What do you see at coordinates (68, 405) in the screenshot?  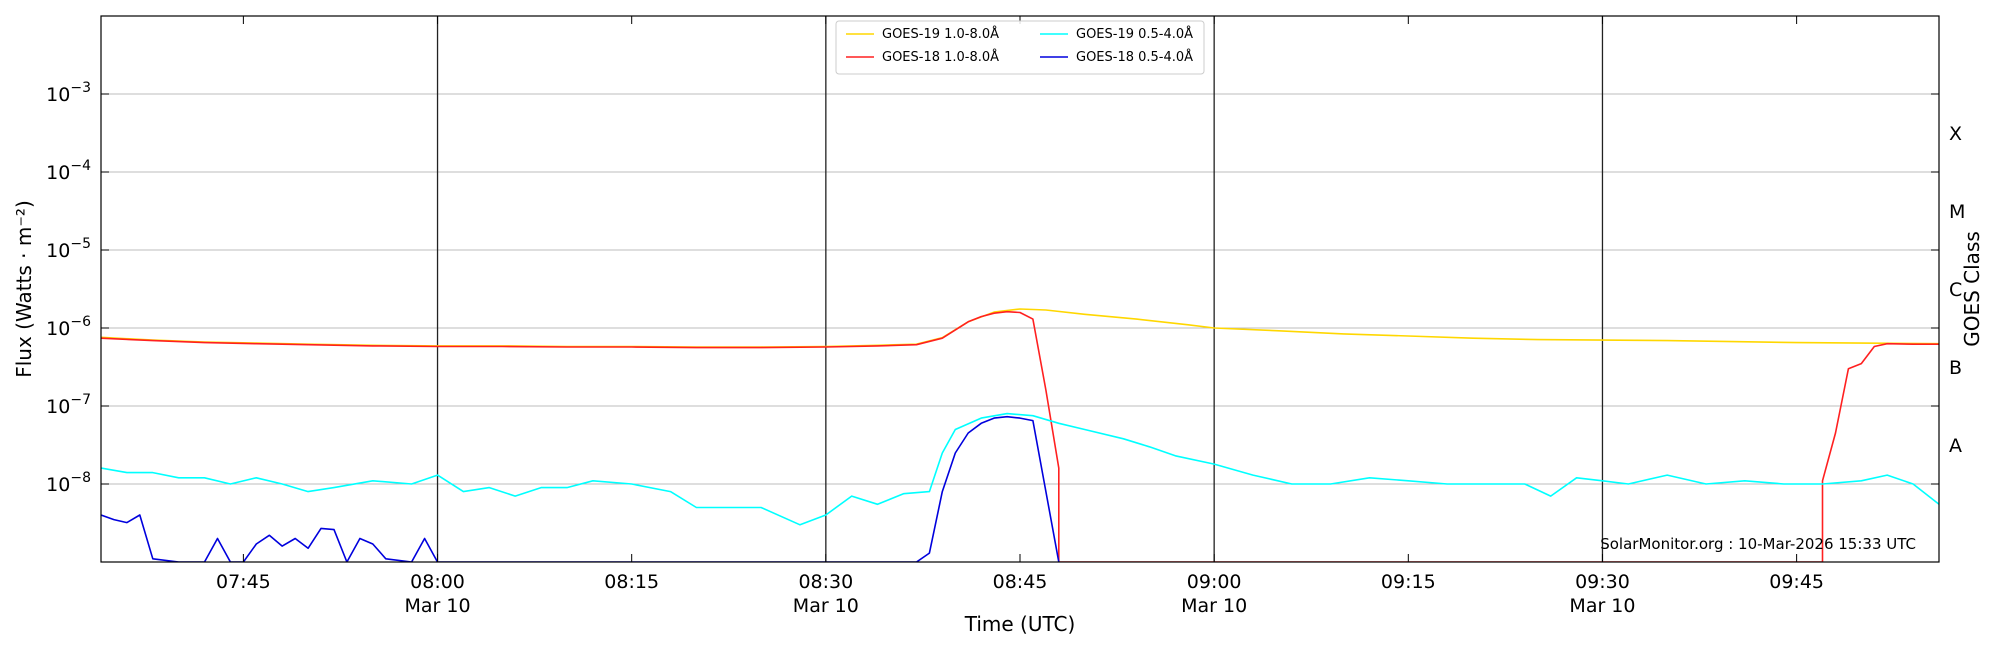 I see `y-tick-label-1: 10⁻⁷` at bounding box center [68, 405].